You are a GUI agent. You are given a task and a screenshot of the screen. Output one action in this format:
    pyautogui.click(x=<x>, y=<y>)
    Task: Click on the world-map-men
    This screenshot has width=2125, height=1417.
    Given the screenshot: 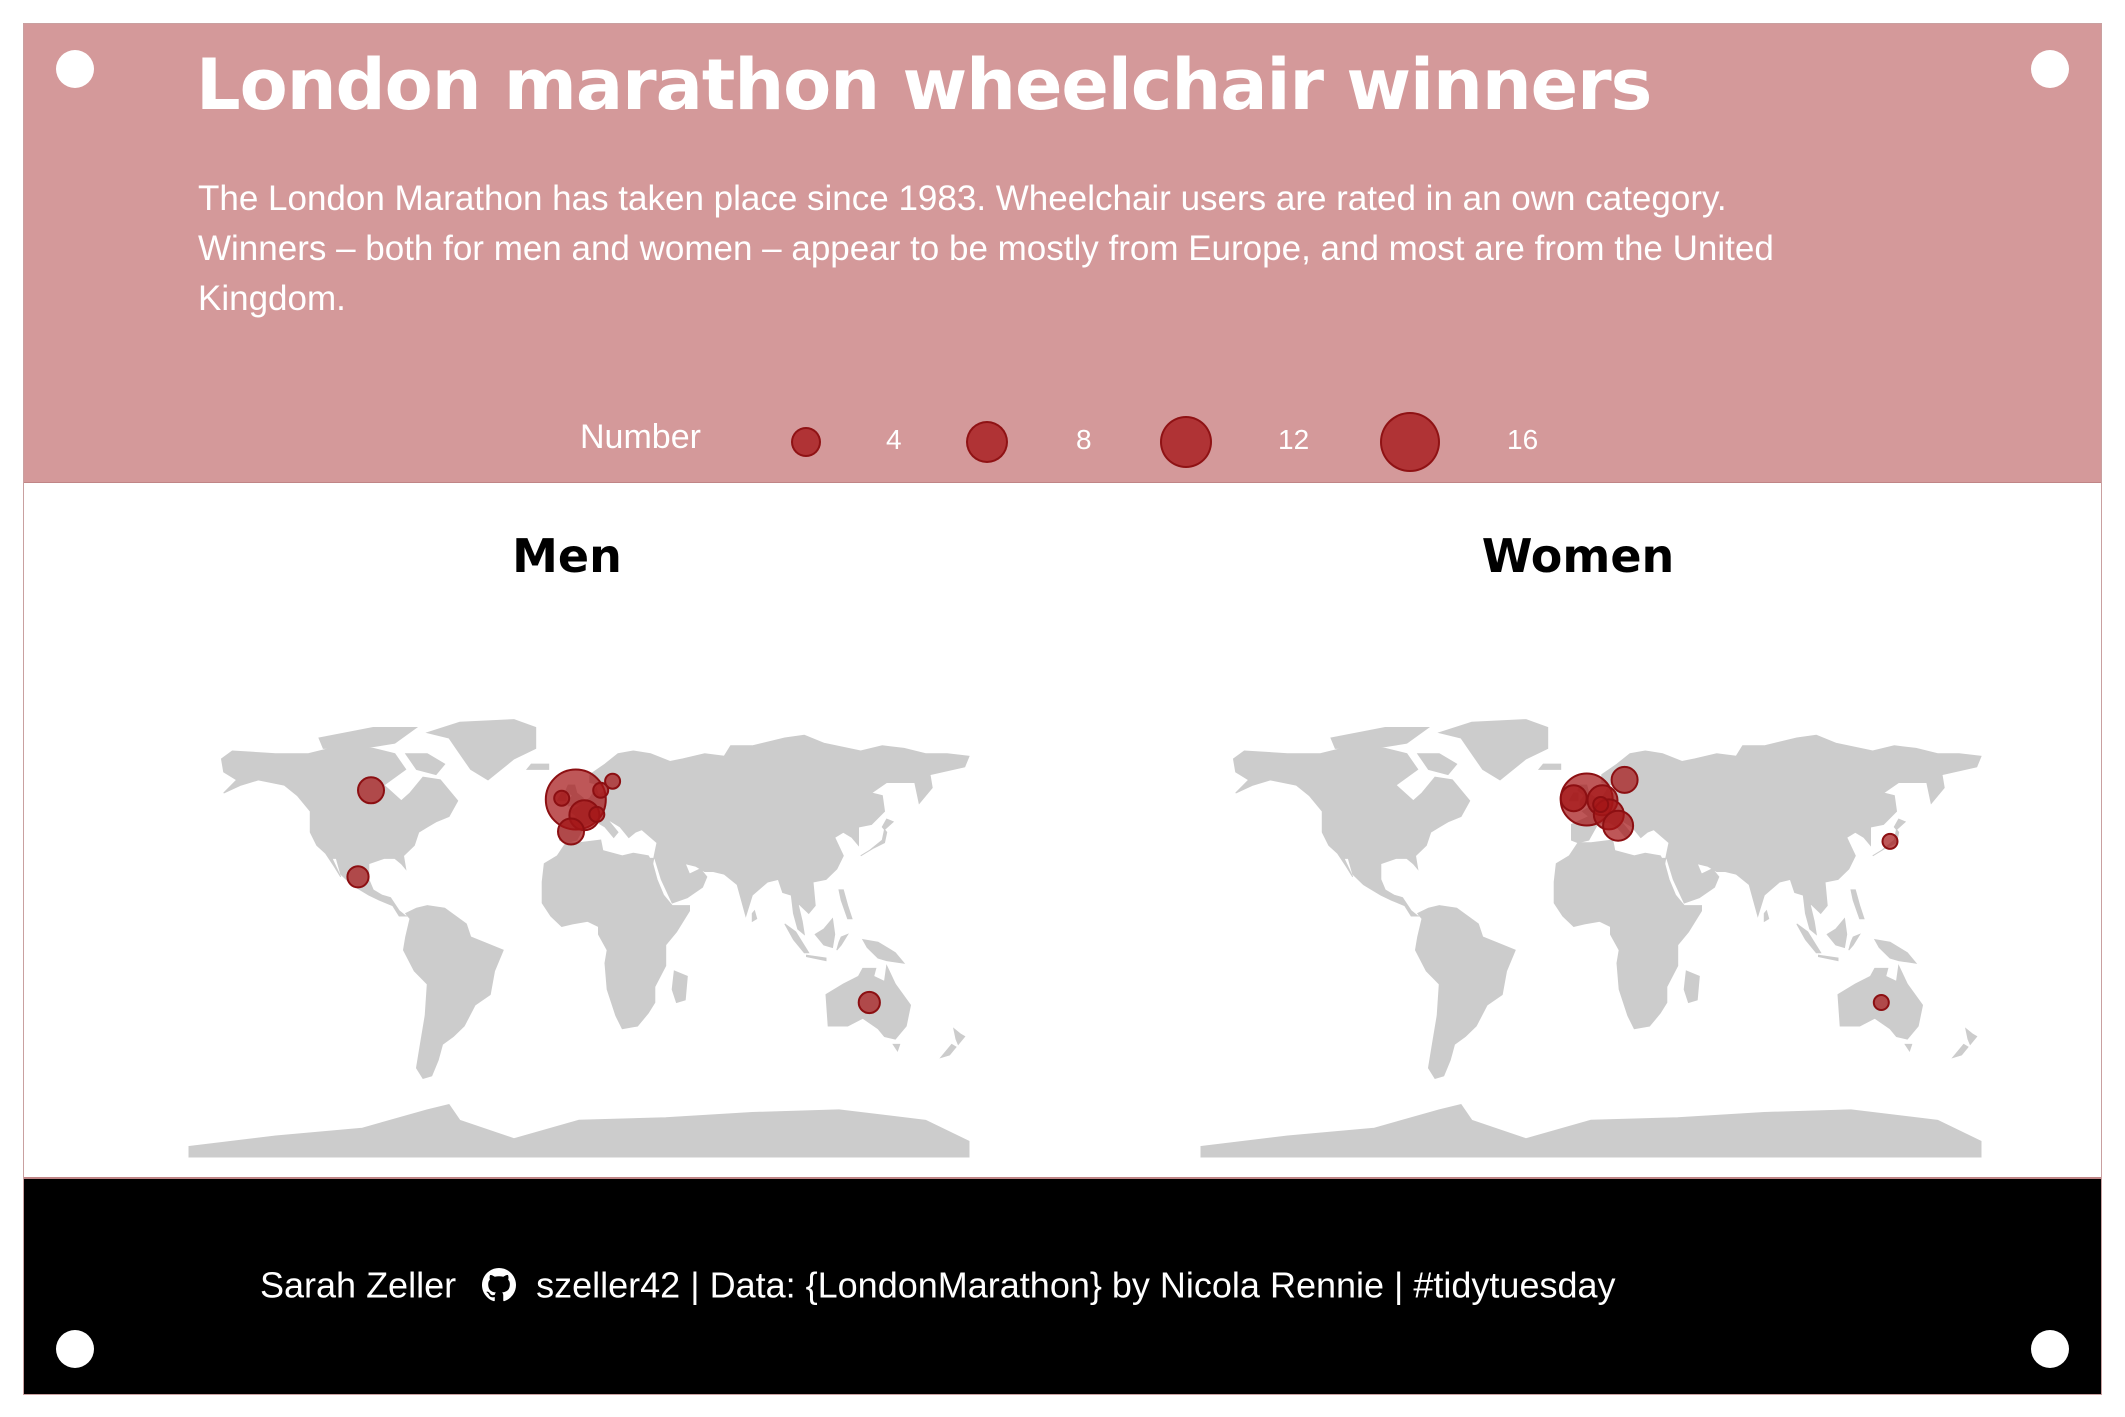 What is the action you would take?
    pyautogui.click(x=579, y=938)
    